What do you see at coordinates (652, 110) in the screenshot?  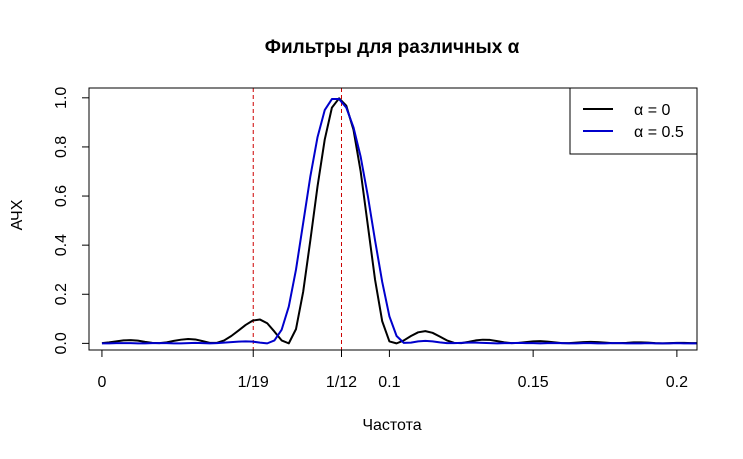 I see `legend-label: α = 0` at bounding box center [652, 110].